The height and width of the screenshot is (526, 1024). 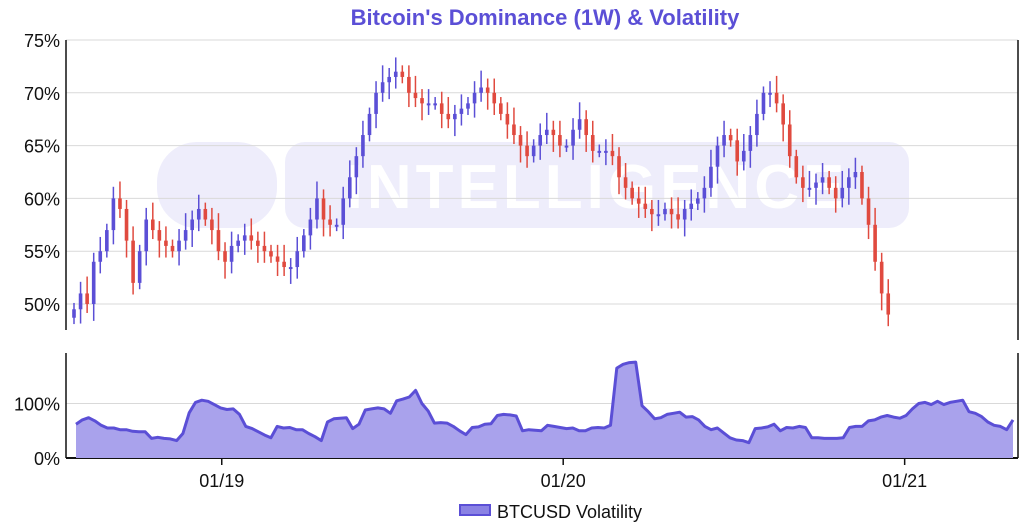 I want to click on volatility-y-tick-label: 100%, so click(x=37, y=405).